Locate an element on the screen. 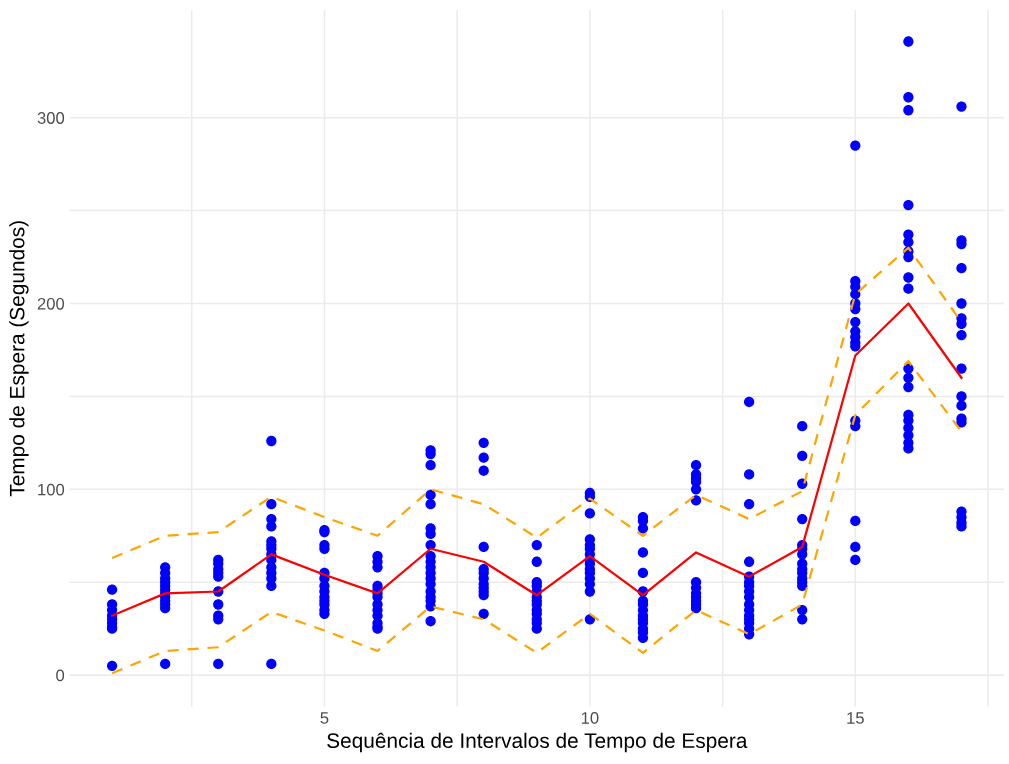 The width and height of the screenshot is (1009, 764). x-tick-label: 10 is located at coordinates (590, 718).